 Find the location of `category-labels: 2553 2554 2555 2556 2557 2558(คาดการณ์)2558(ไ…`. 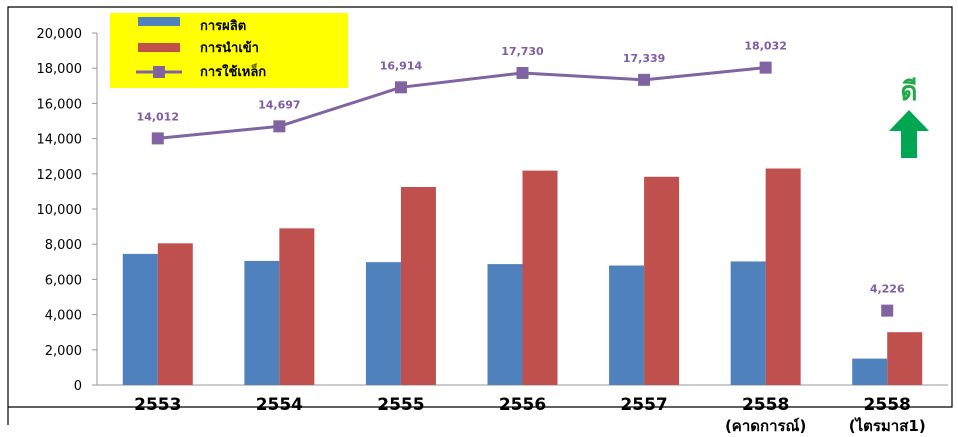

category-labels: 2553 2554 2555 2556 2557 2558(คาดการณ์)2558(ไ… is located at coordinates (530, 415).